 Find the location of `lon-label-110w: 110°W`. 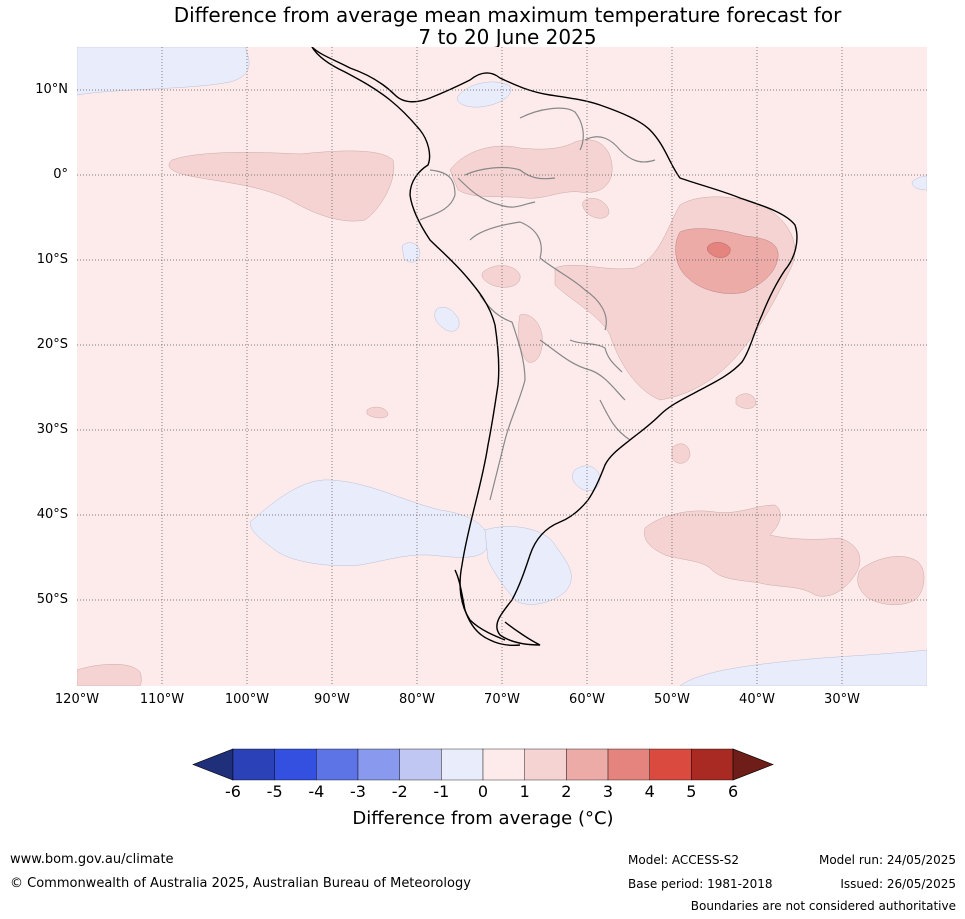

lon-label-110w: 110°W is located at coordinates (162, 699).